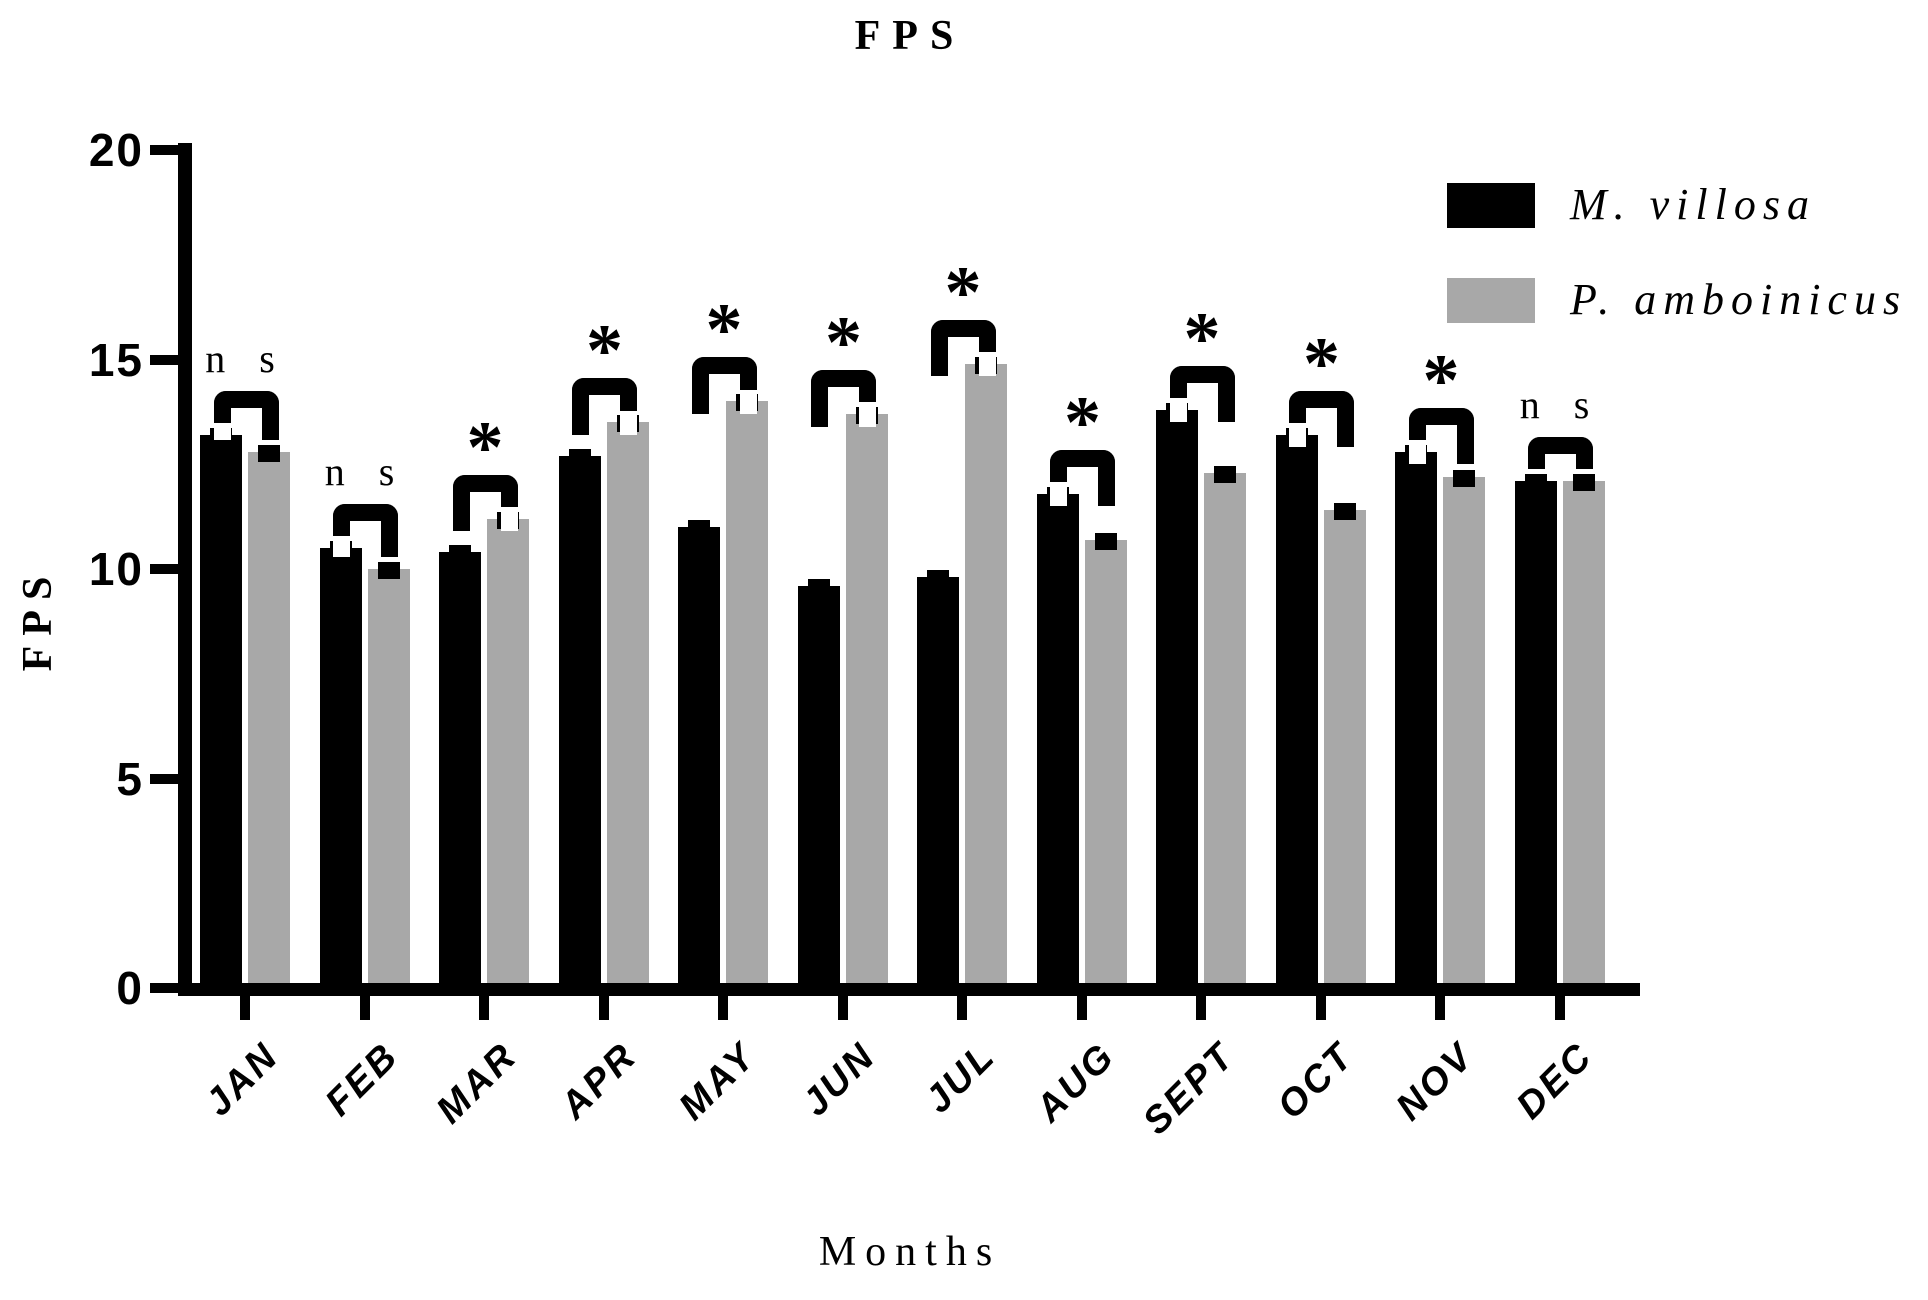 Image resolution: width=1928 pixels, height=1300 pixels. Describe the element at coordinates (221, 708) in the screenshot. I see `bar-m-villosa-jan` at that location.